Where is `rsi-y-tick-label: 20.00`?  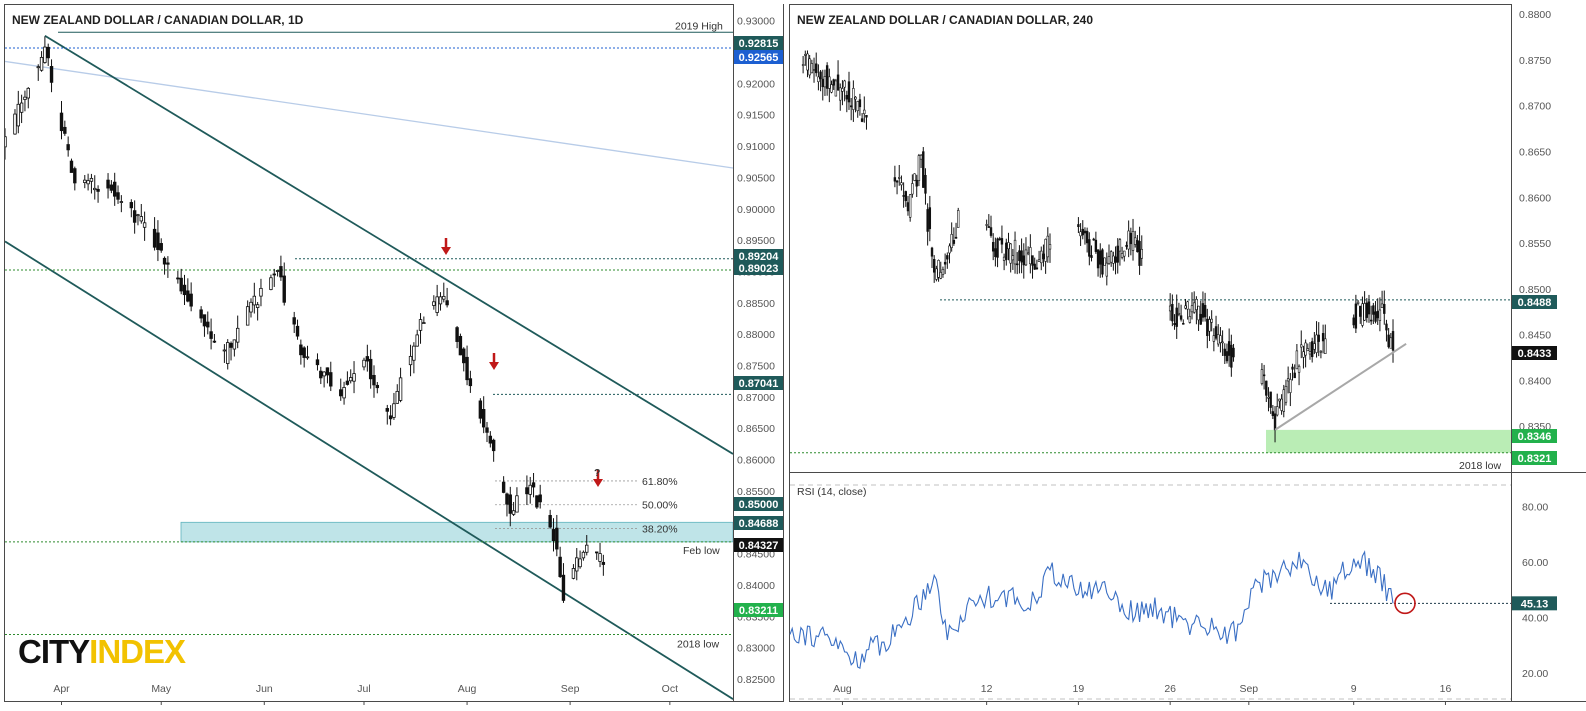
rsi-y-tick-label: 20.00 is located at coordinates (1535, 674).